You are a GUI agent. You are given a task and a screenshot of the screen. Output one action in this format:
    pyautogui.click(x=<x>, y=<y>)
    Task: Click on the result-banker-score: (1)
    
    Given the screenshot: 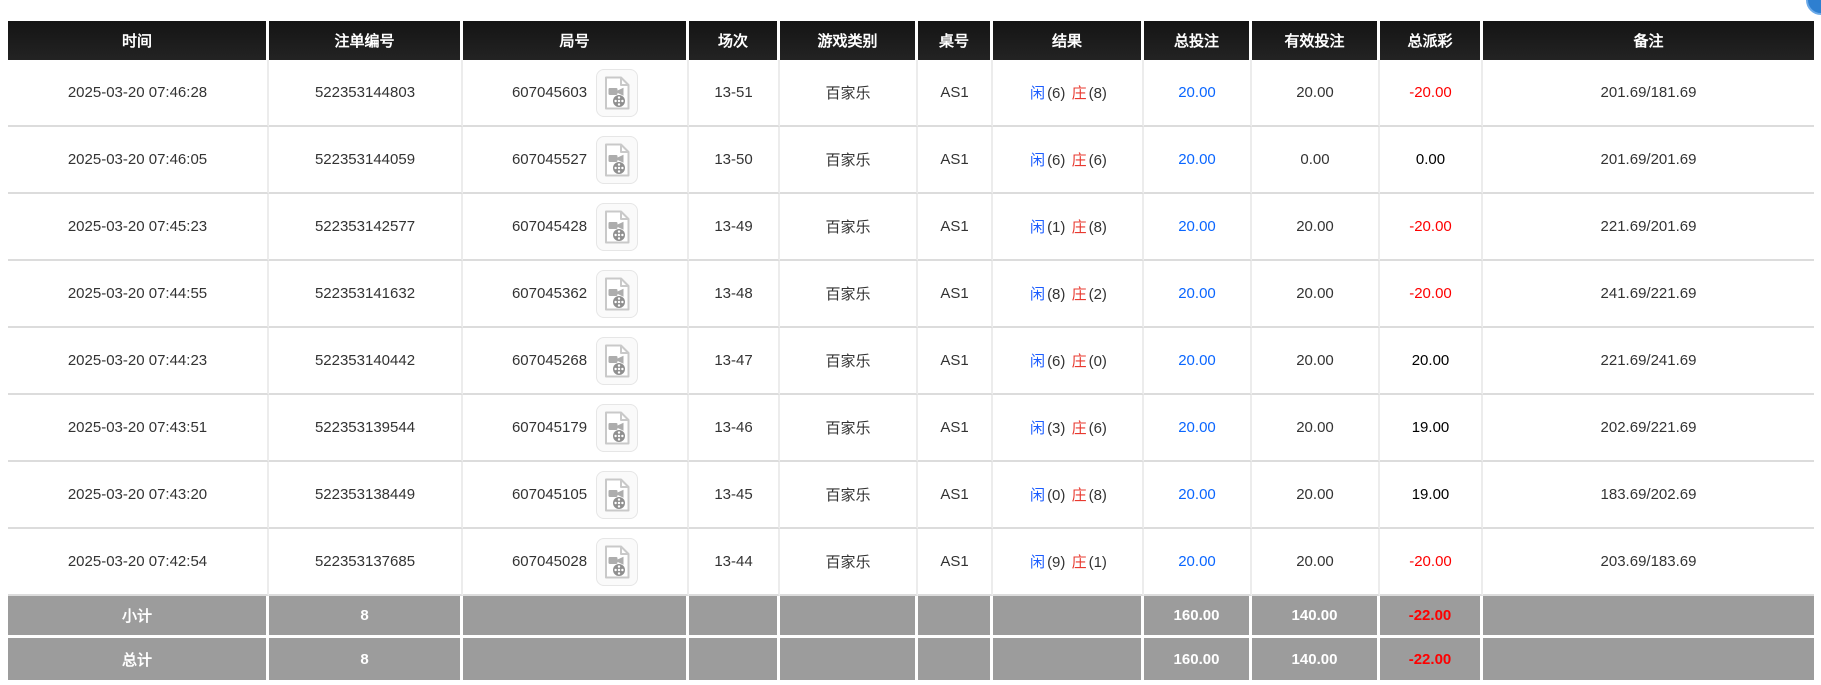 What is the action you would take?
    pyautogui.click(x=1097, y=562)
    